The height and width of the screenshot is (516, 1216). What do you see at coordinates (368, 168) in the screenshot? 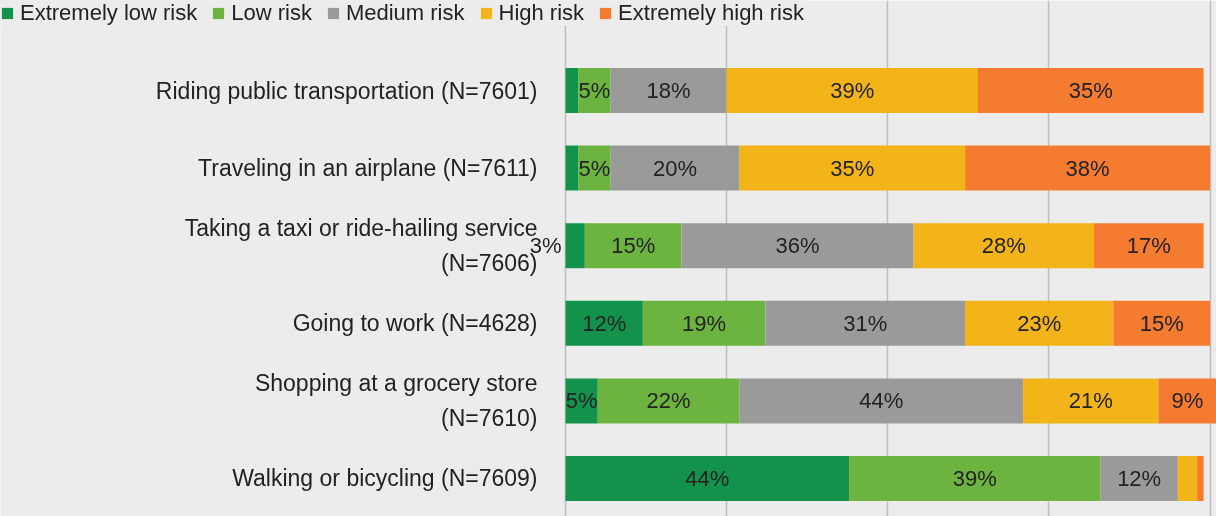
I see `y-tick-label: Traveling in an airplane (N=7611)` at bounding box center [368, 168].